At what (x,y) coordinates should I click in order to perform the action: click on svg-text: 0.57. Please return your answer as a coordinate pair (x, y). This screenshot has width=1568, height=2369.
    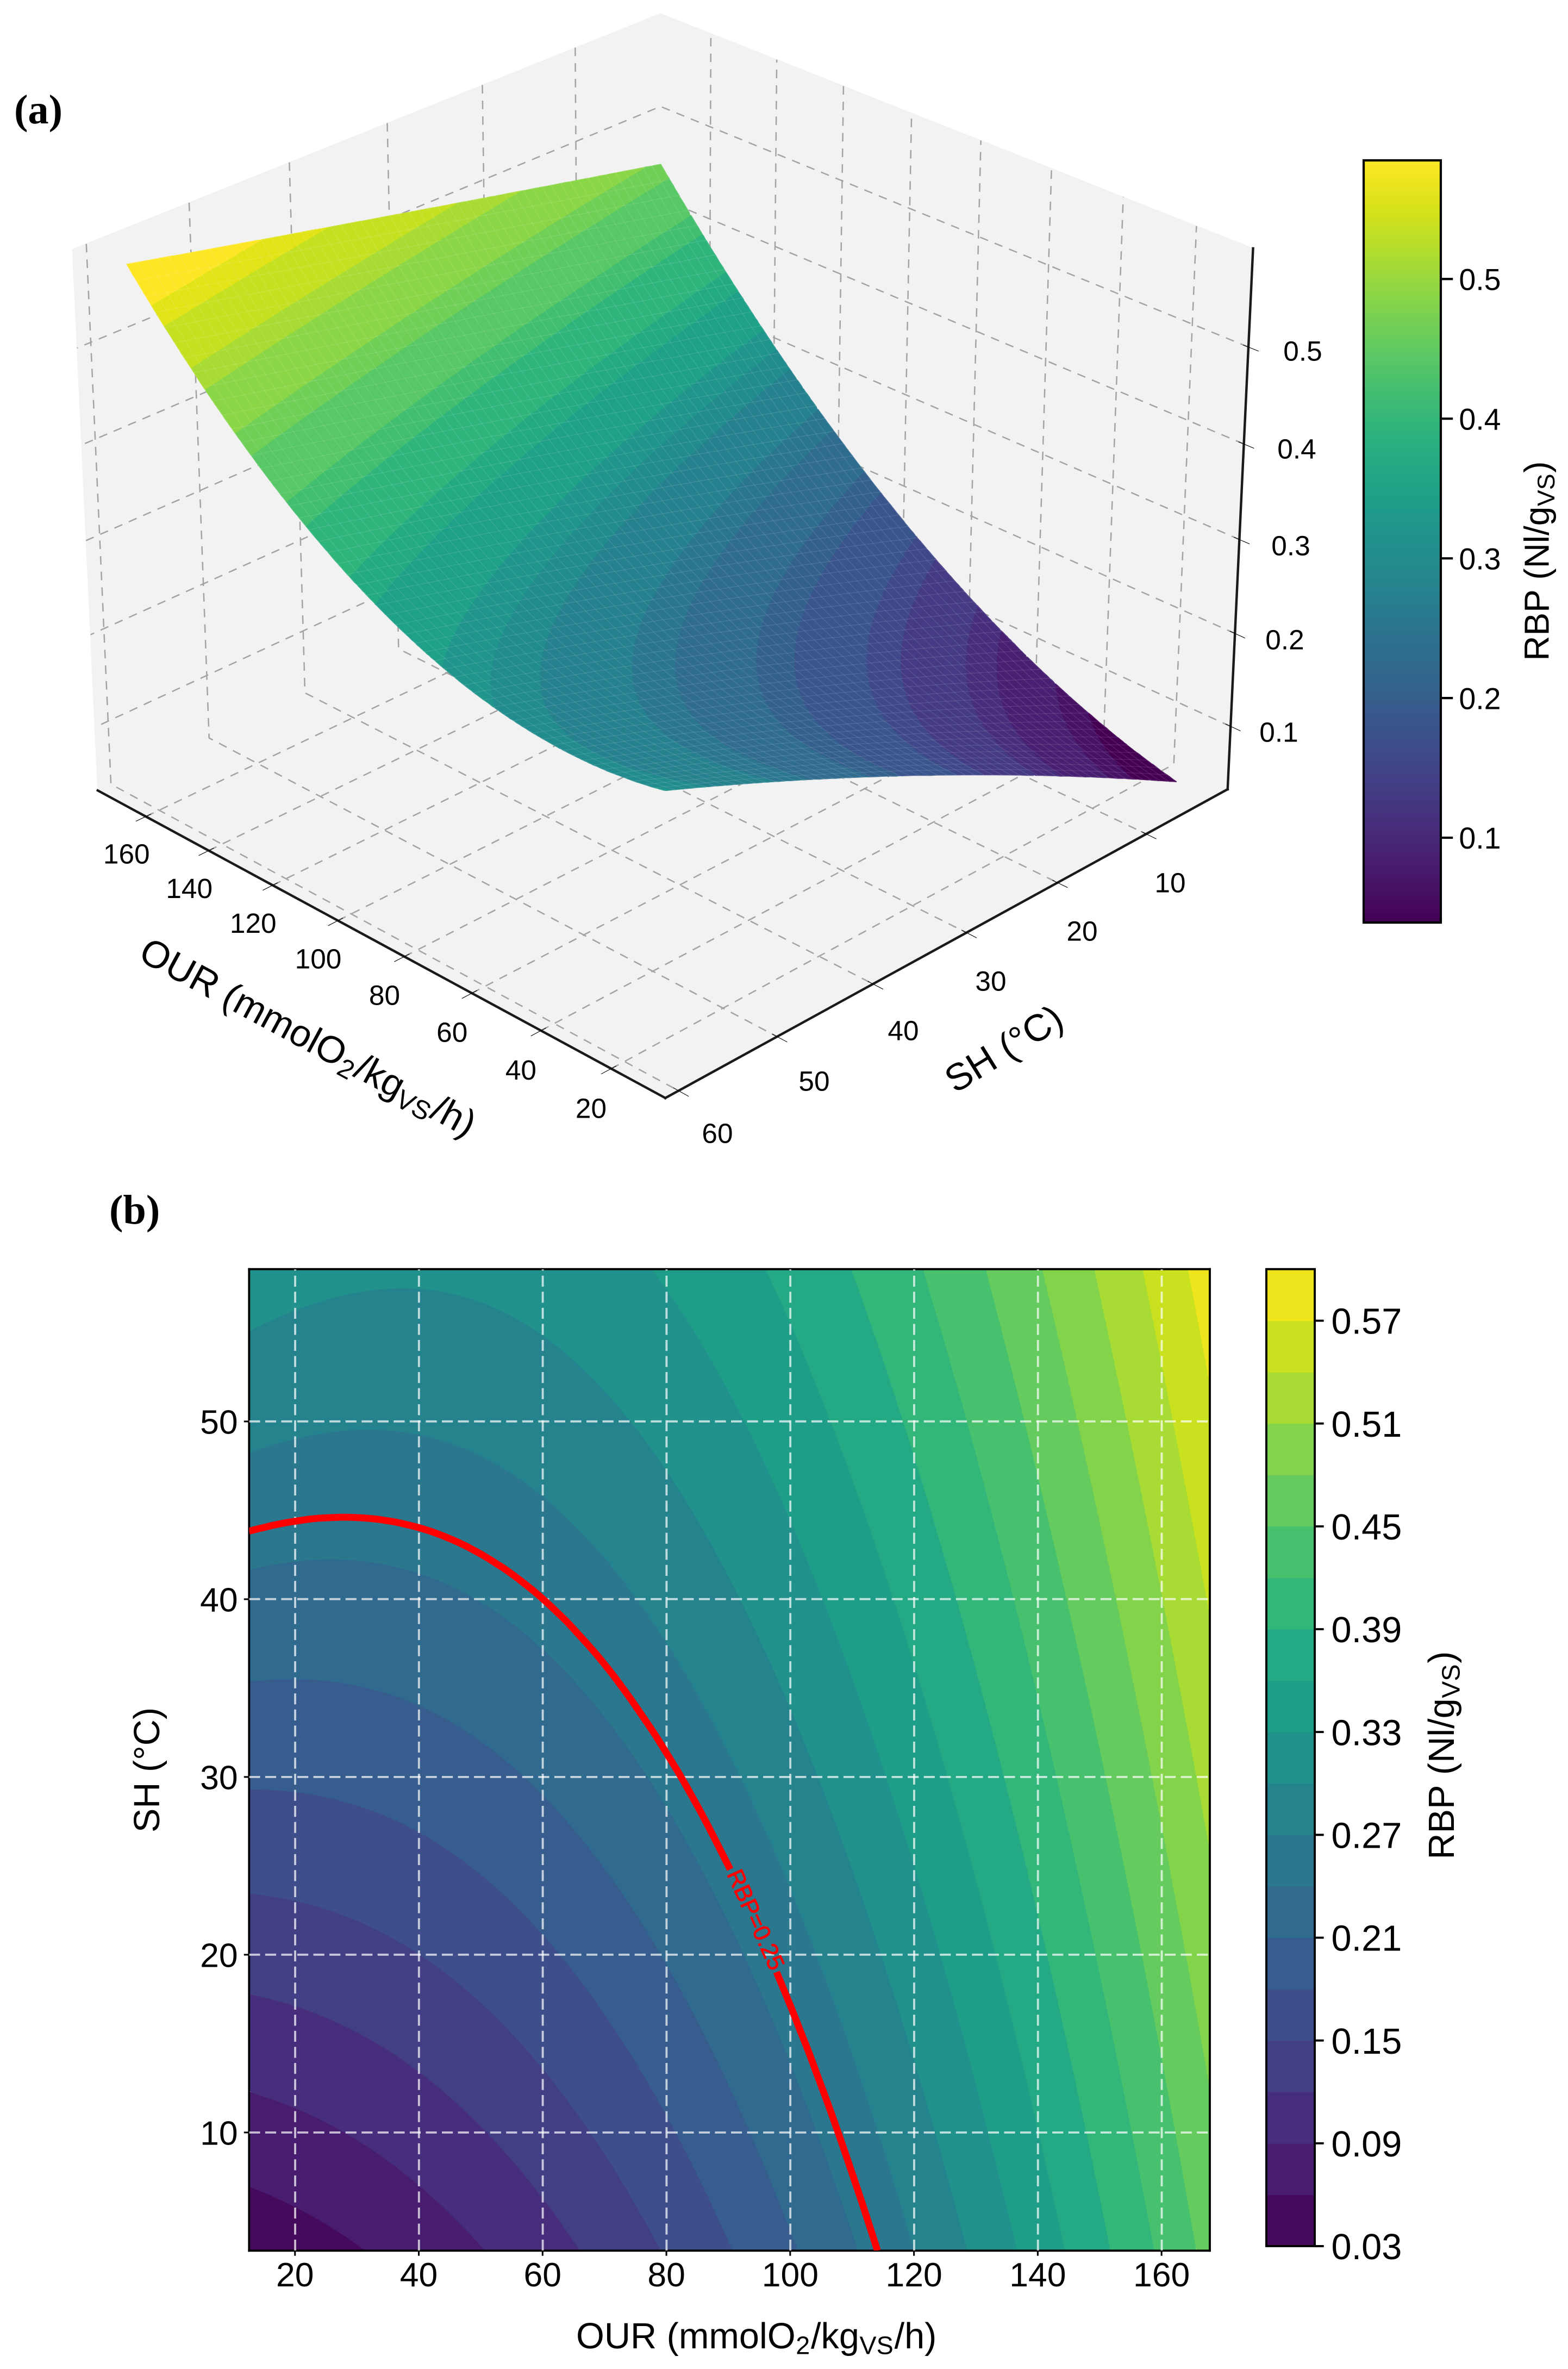
    Looking at the image, I should click on (1367, 1322).